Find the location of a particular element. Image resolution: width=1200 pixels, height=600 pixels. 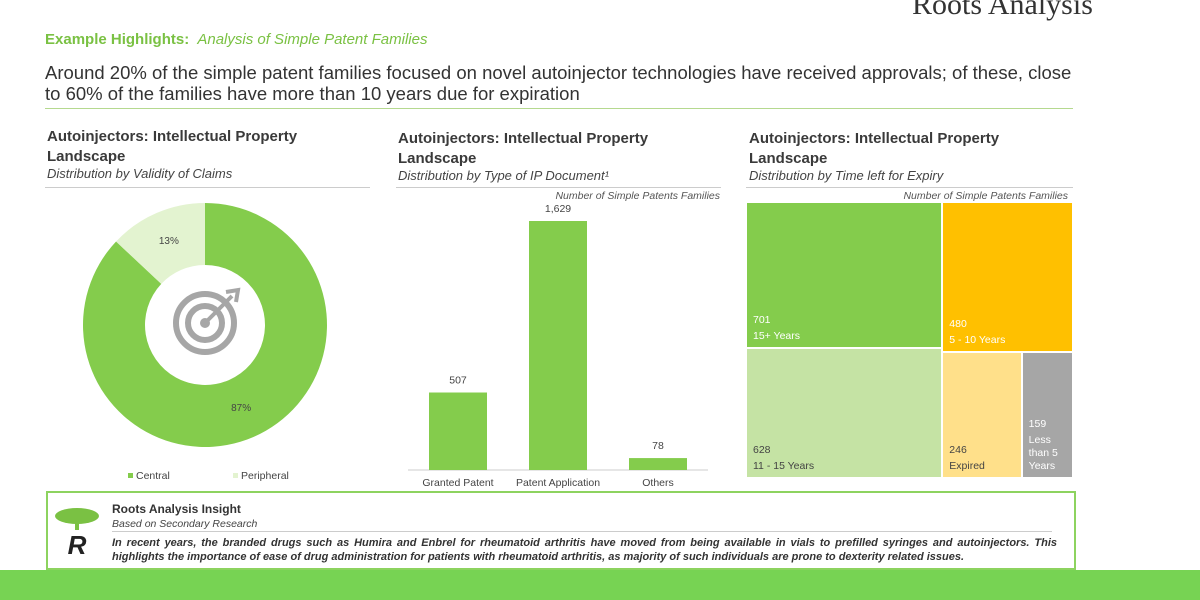

data-label: 480 is located at coordinates (958, 323).